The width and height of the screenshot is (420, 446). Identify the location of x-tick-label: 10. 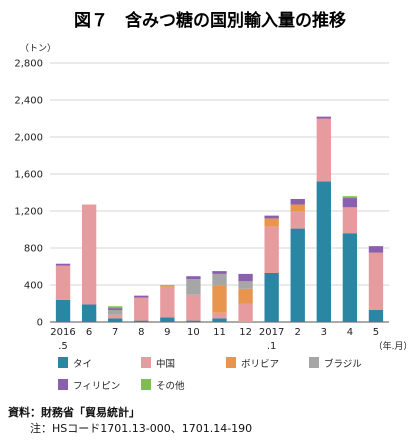
(193, 332).